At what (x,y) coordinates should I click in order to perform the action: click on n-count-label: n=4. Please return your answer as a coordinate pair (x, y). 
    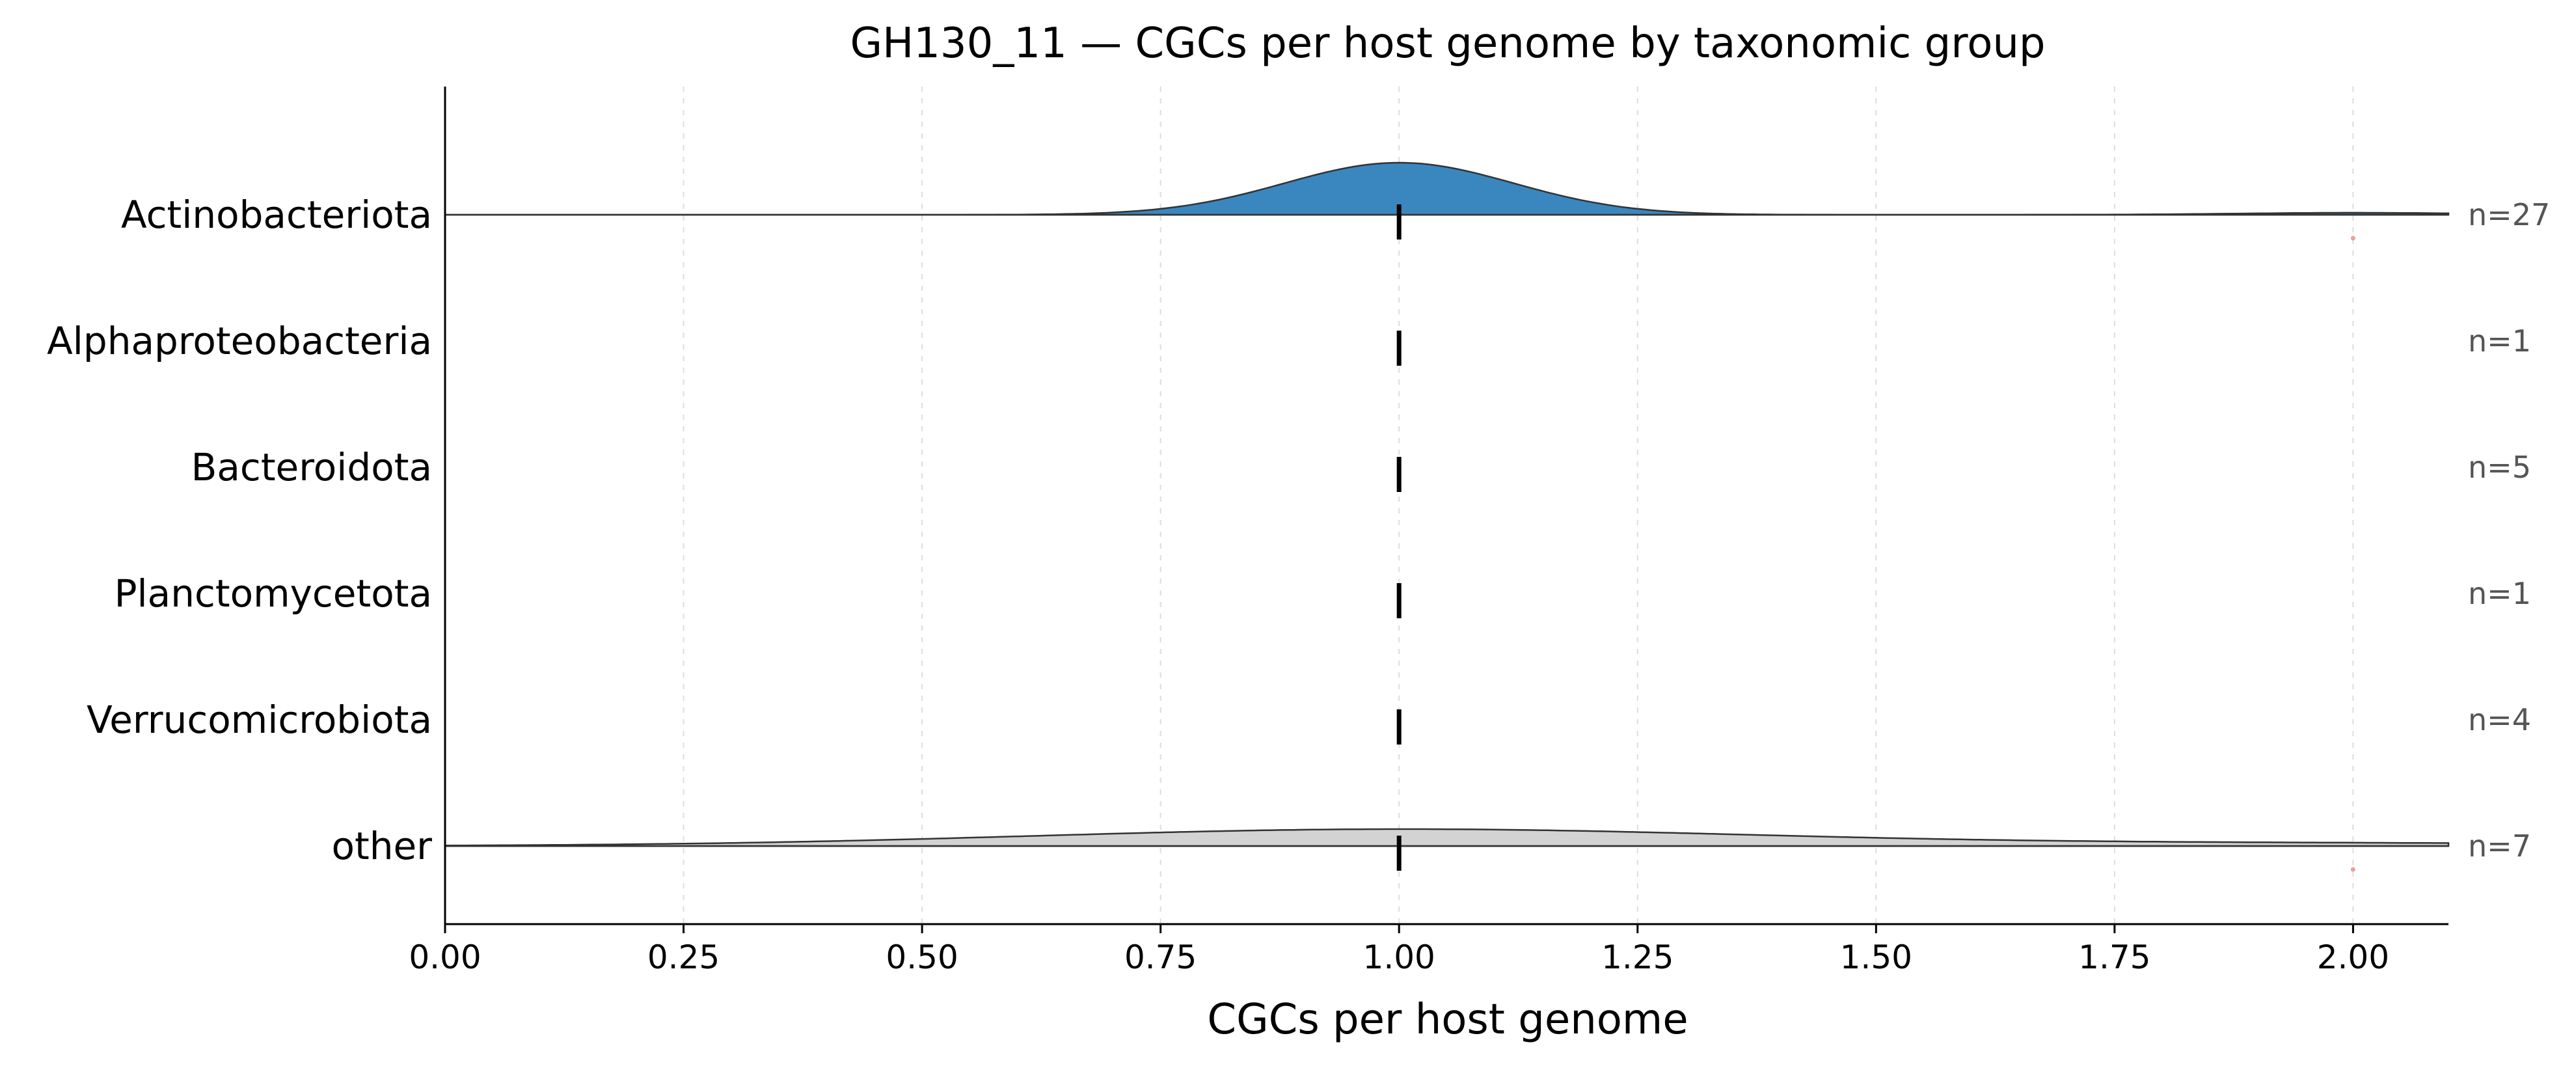
    Looking at the image, I should click on (2499, 719).